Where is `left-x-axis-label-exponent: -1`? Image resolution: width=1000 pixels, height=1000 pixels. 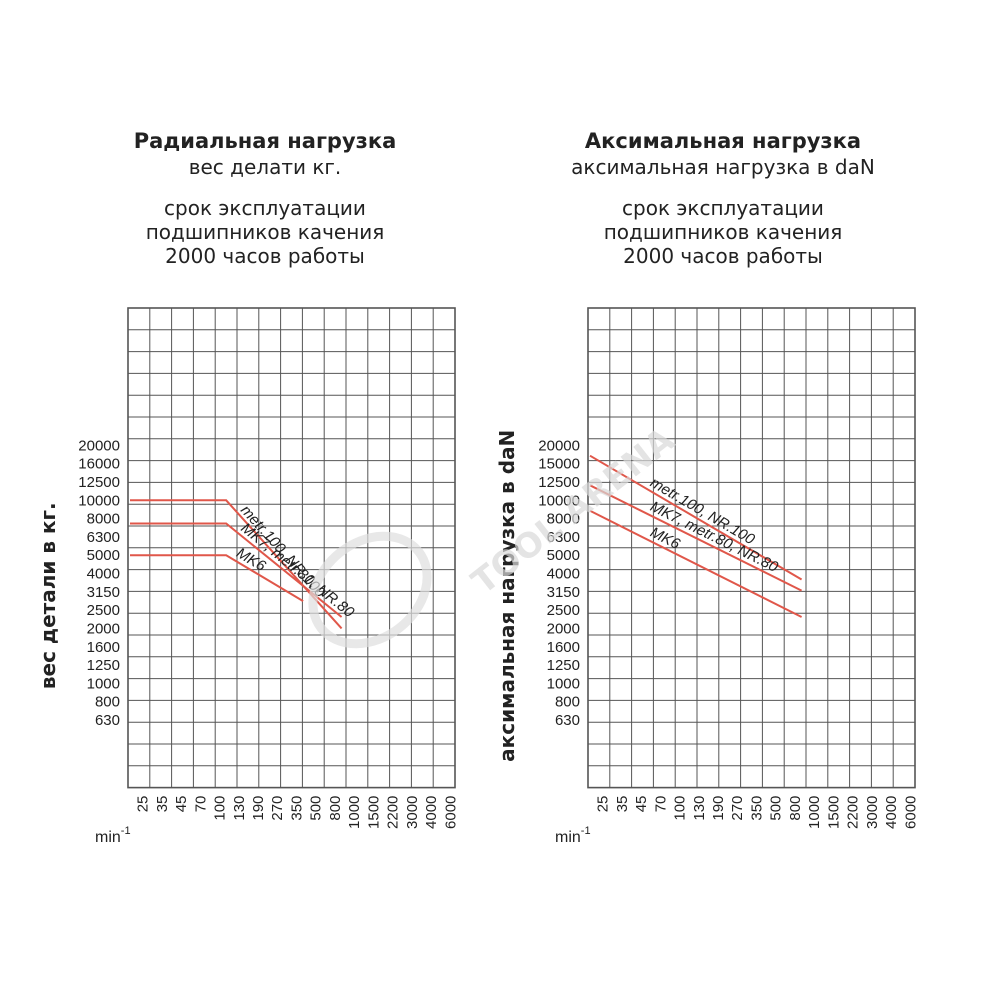 left-x-axis-label-exponent: -1 is located at coordinates (126, 831).